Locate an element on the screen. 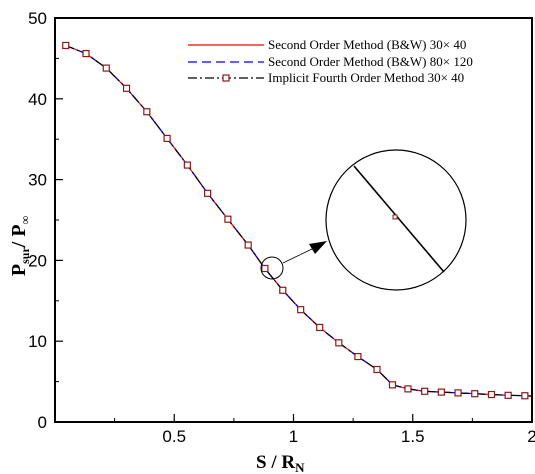 The image size is (535, 474). zoom-connector-line is located at coordinates (298, 255).